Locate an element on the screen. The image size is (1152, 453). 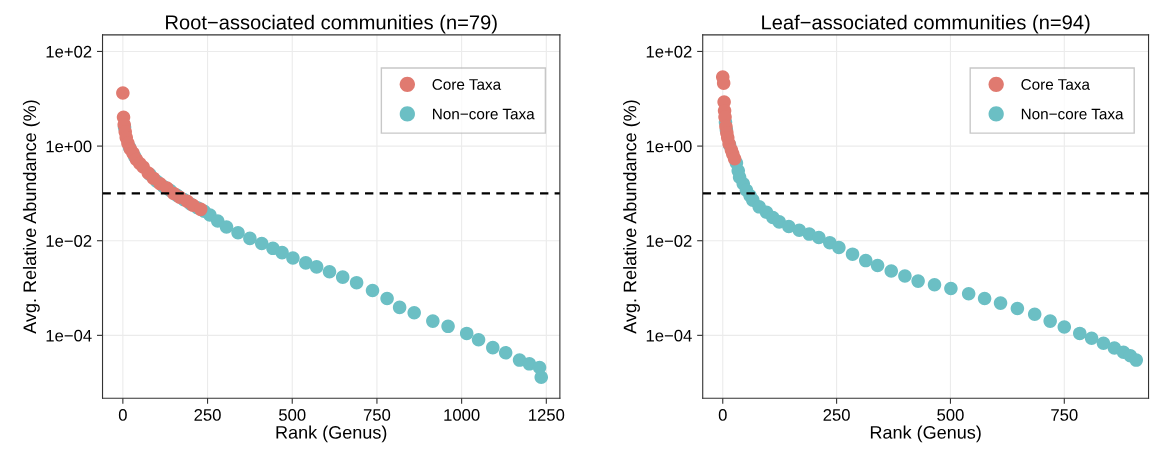
chart-title: Root−associated communities (n=79) is located at coordinates (331, 24).